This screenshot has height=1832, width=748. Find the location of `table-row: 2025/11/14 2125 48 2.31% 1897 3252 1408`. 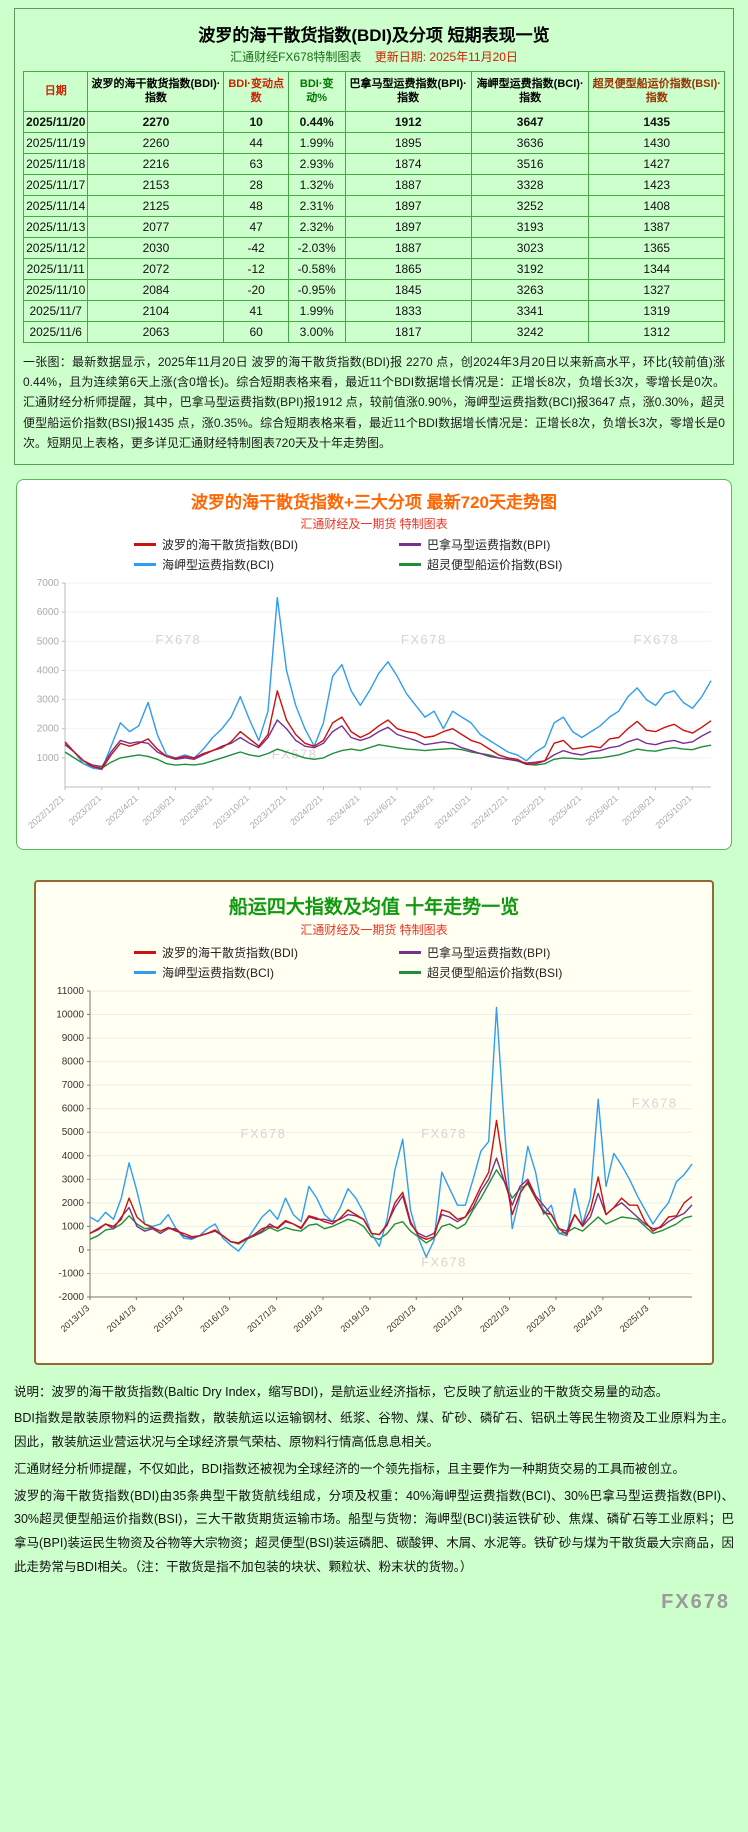

table-row: 2025/11/14 2125 48 2.31% 1897 3252 1408 is located at coordinates (373, 205).